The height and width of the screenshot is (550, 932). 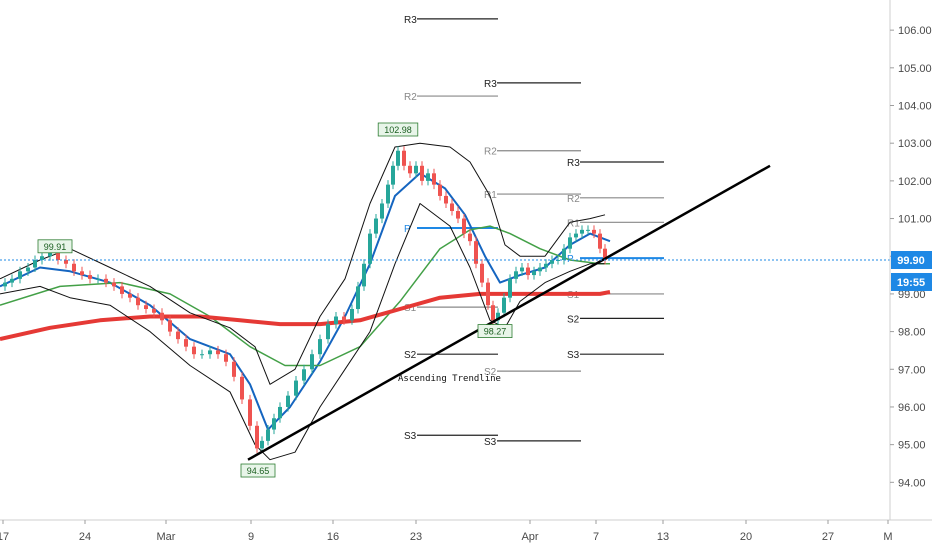 What do you see at coordinates (495, 332) in the screenshot?
I see `extreme-tag: 98.27` at bounding box center [495, 332].